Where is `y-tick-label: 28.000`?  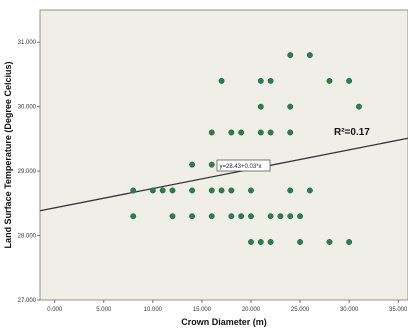
y-tick-label: 28.000 is located at coordinates (27, 237).